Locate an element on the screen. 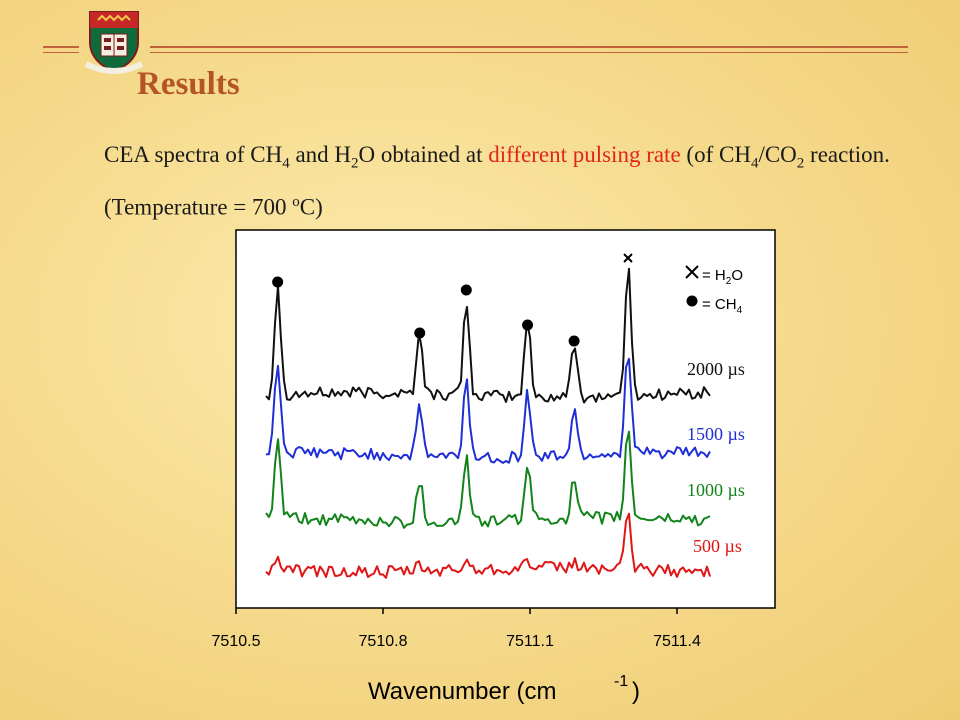  legend-dot-icon is located at coordinates (692, 301).